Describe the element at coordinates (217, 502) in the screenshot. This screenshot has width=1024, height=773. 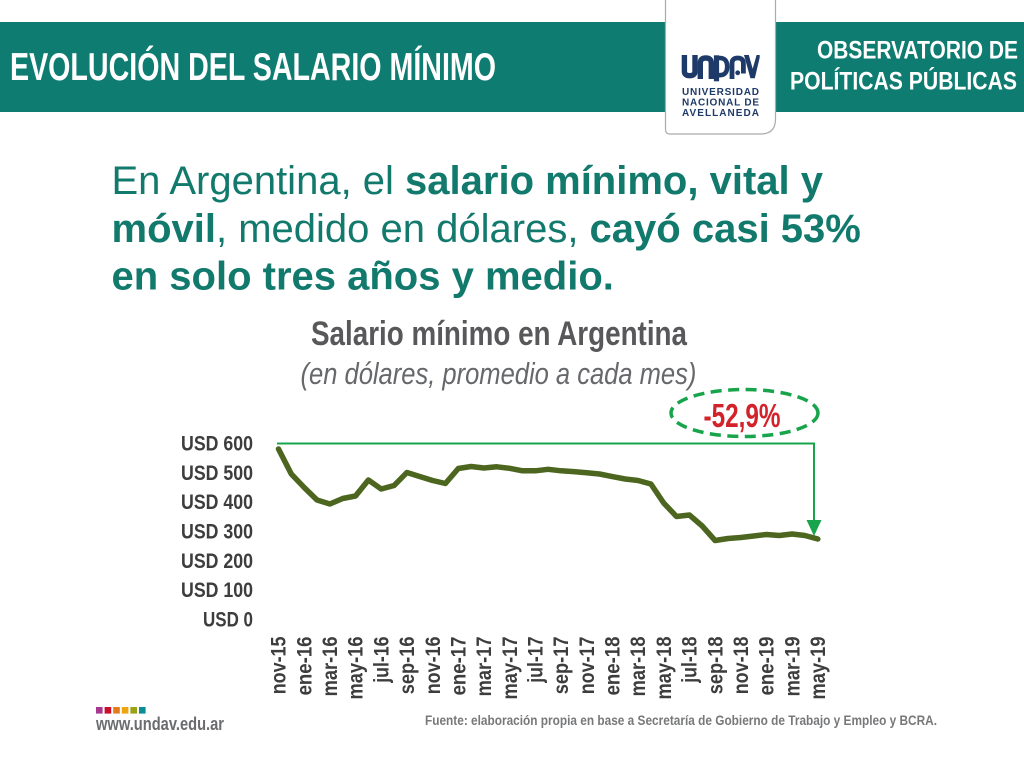
I see `svg-text: USD 400` at that location.